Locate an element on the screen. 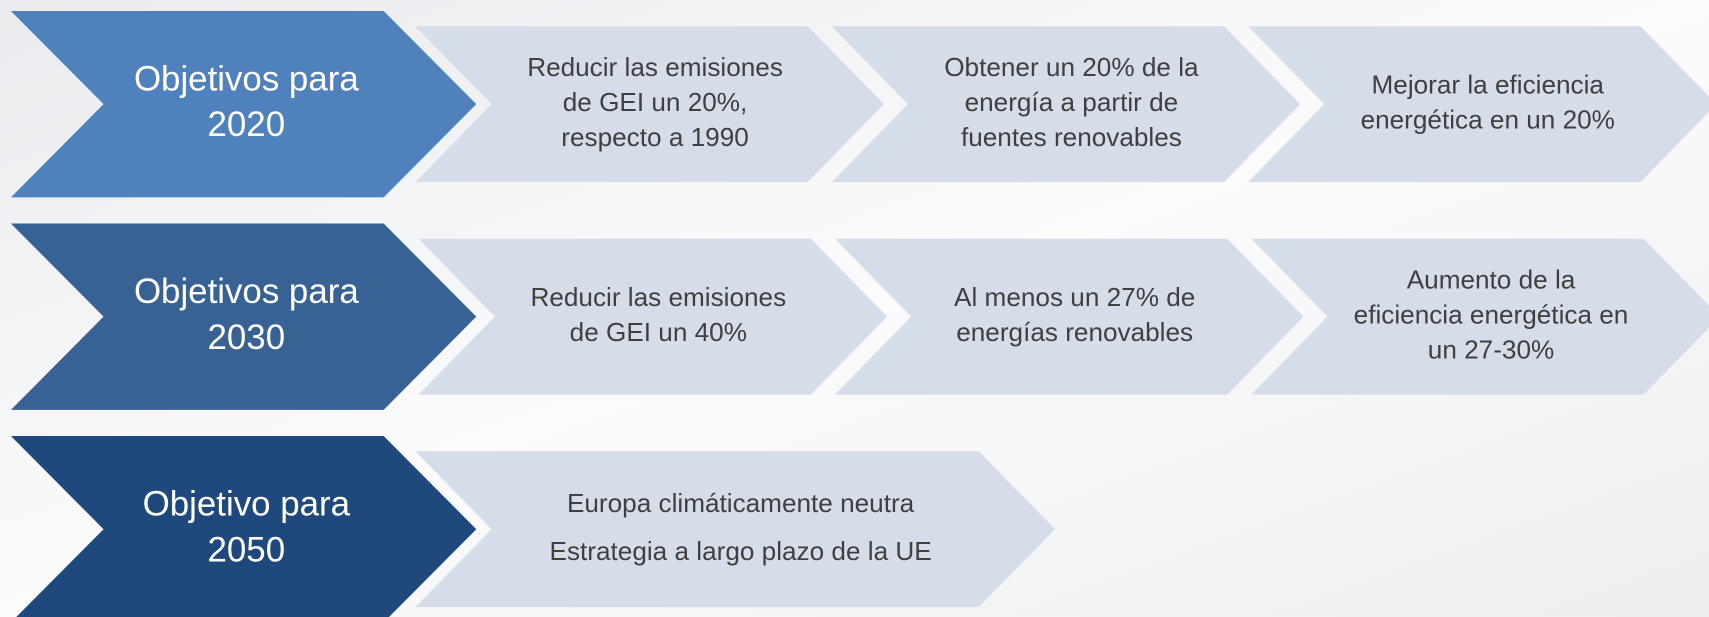 This screenshot has width=1709, height=617. step-text: un 27-30% is located at coordinates (1491, 349).